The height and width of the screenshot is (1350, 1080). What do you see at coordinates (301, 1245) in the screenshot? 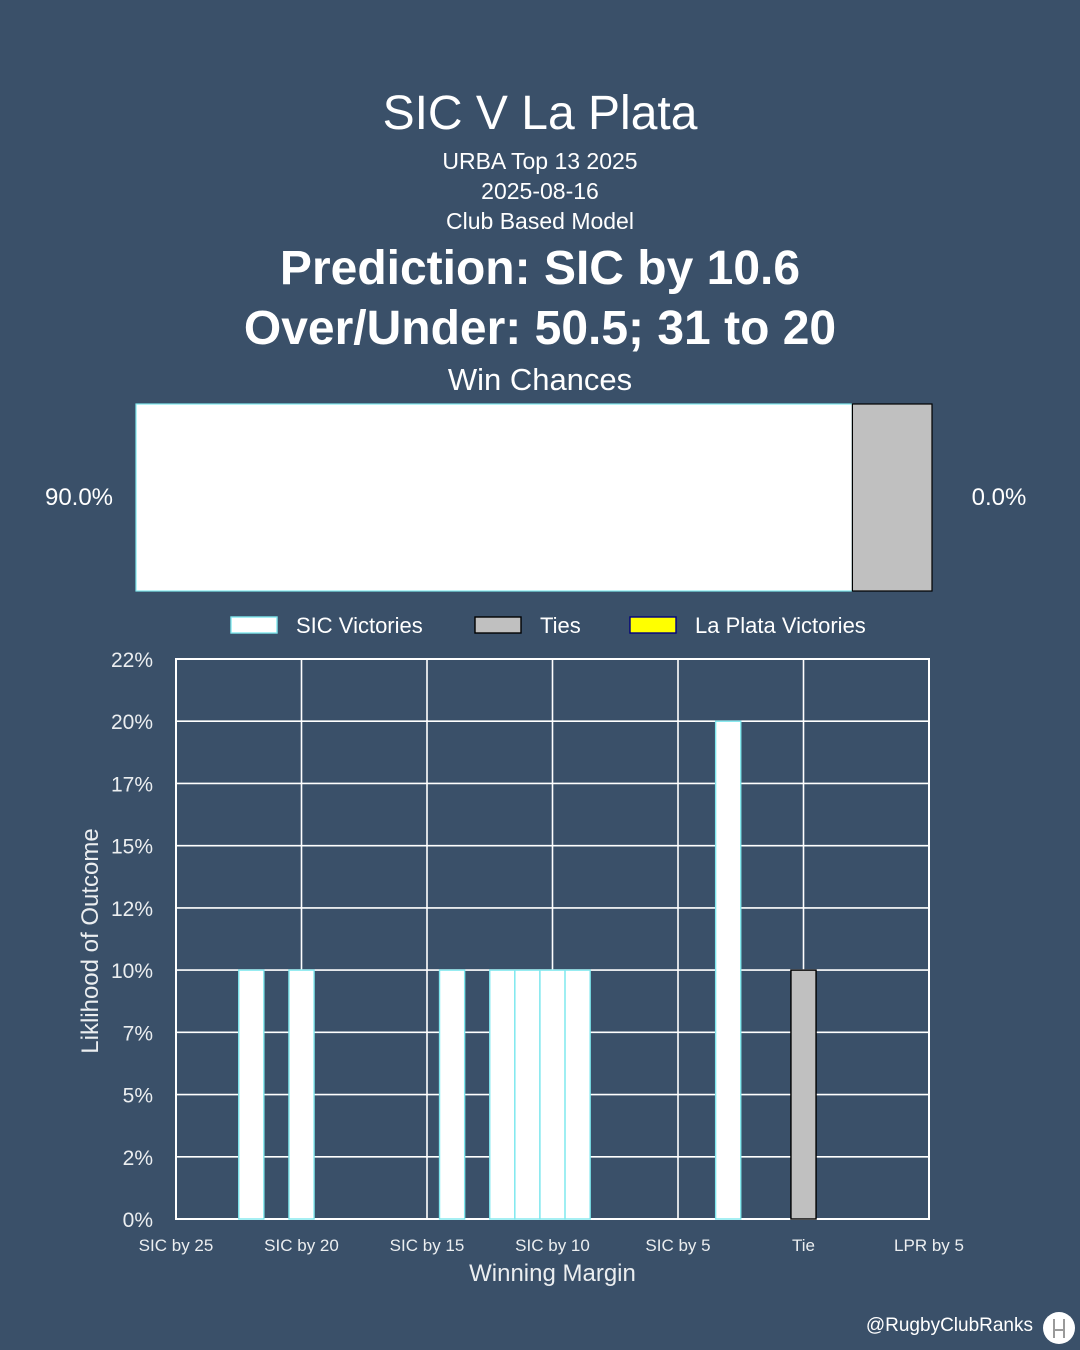
I see `x-tick-label: SIC by 20` at bounding box center [301, 1245].